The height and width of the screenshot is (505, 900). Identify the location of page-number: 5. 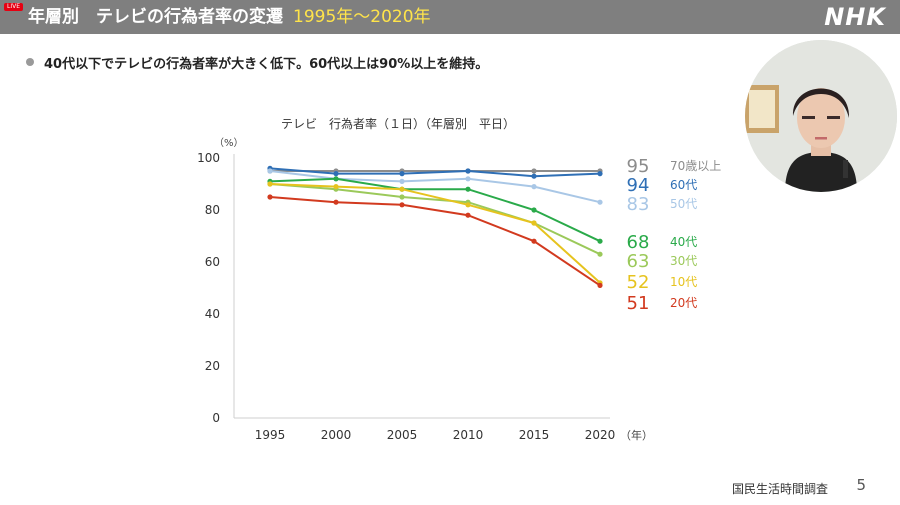
(861, 485).